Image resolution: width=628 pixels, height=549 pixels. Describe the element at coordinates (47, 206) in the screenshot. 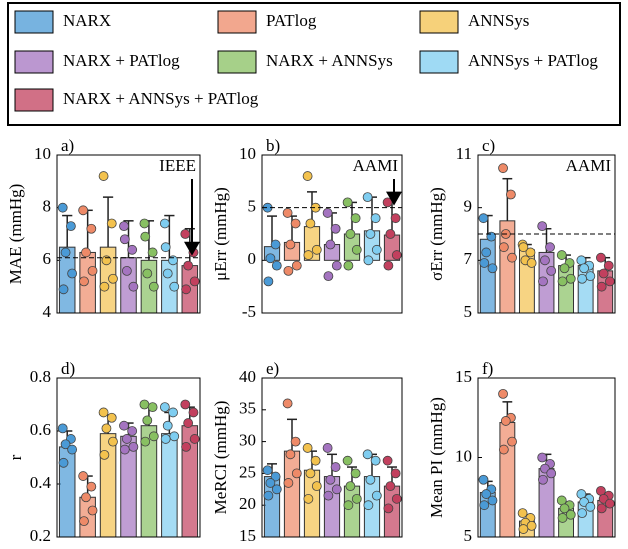

I see `y-tick-label: 8` at that location.